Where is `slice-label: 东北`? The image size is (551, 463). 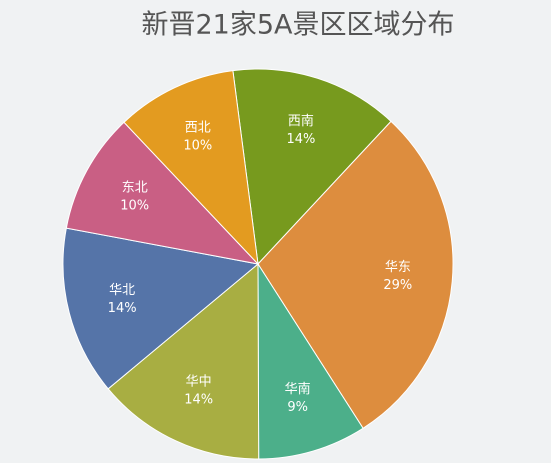
slice-label: 东北 is located at coordinates (135, 187).